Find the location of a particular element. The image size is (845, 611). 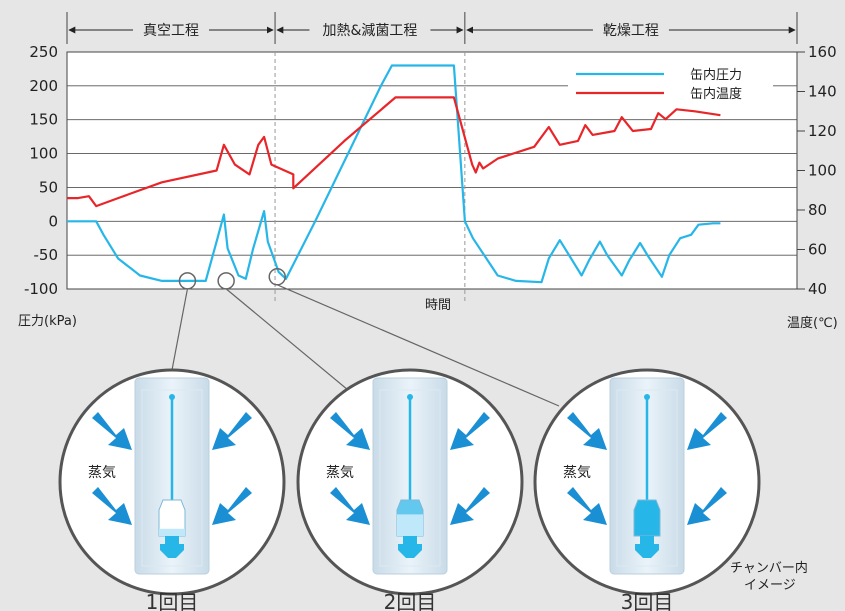

hub-body is located at coordinates (647, 518).